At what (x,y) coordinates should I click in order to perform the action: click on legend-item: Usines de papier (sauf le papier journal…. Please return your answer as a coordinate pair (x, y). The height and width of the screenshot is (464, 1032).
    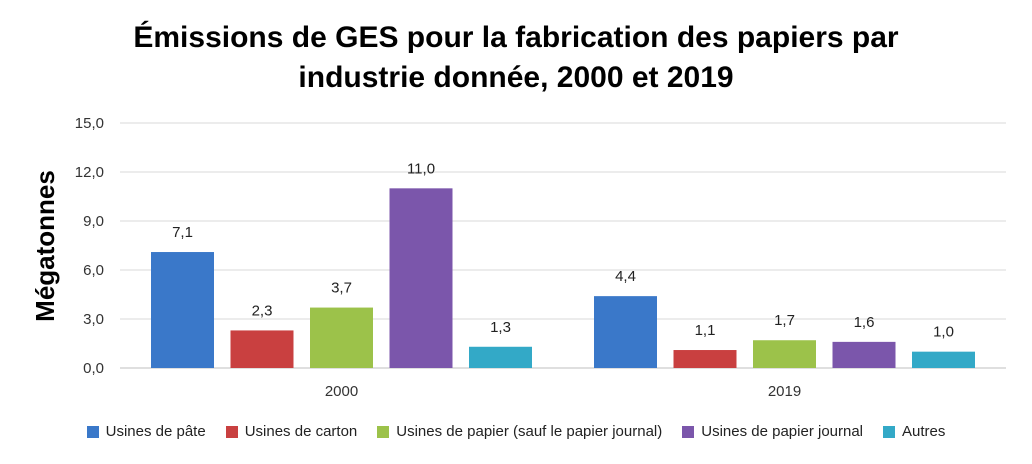
    Looking at the image, I should click on (519, 431).